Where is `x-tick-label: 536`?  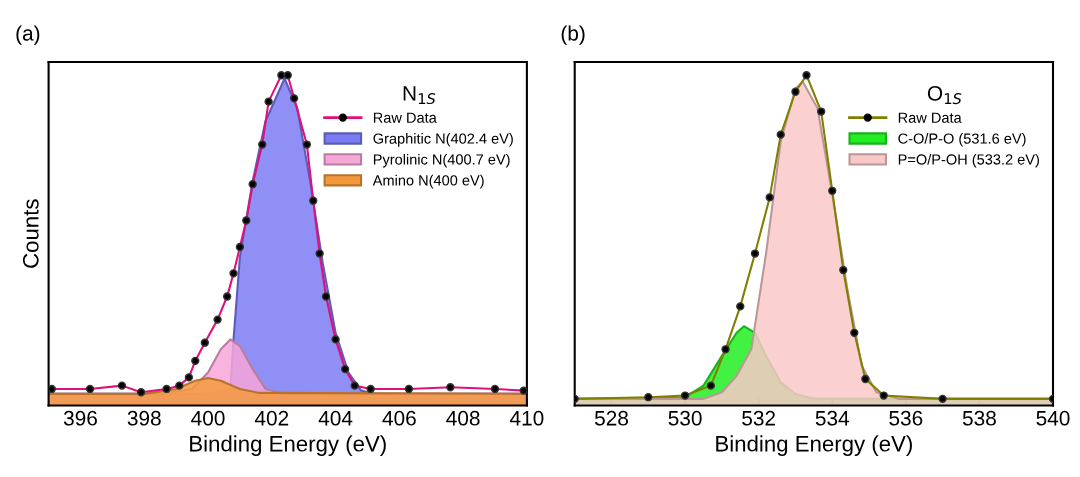
x-tick-label: 536 is located at coordinates (906, 418).